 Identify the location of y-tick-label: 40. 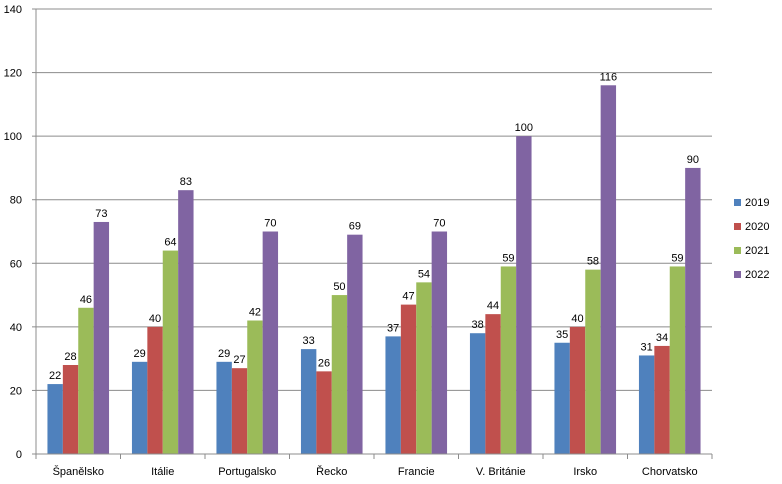
(16, 328).